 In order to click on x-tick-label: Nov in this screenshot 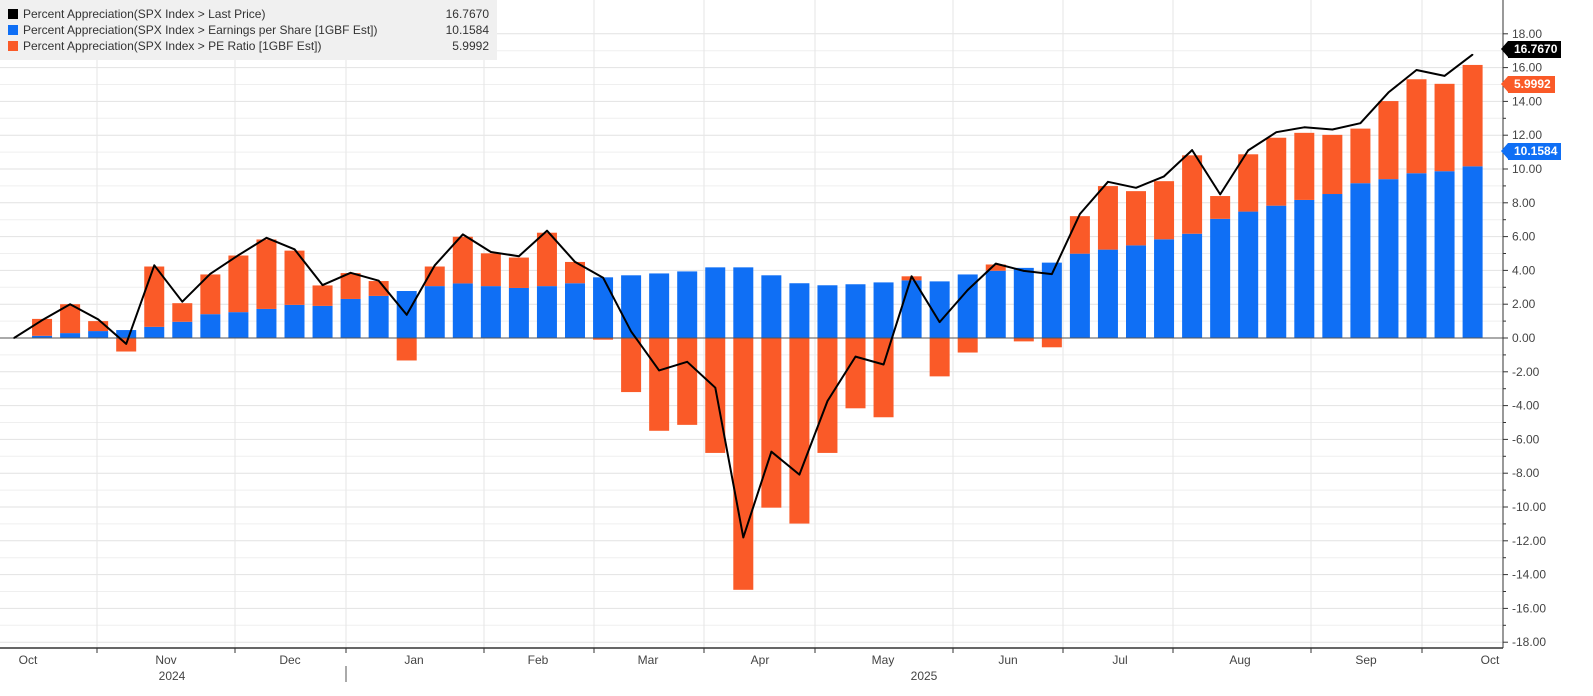, I will do `click(165, 660)`.